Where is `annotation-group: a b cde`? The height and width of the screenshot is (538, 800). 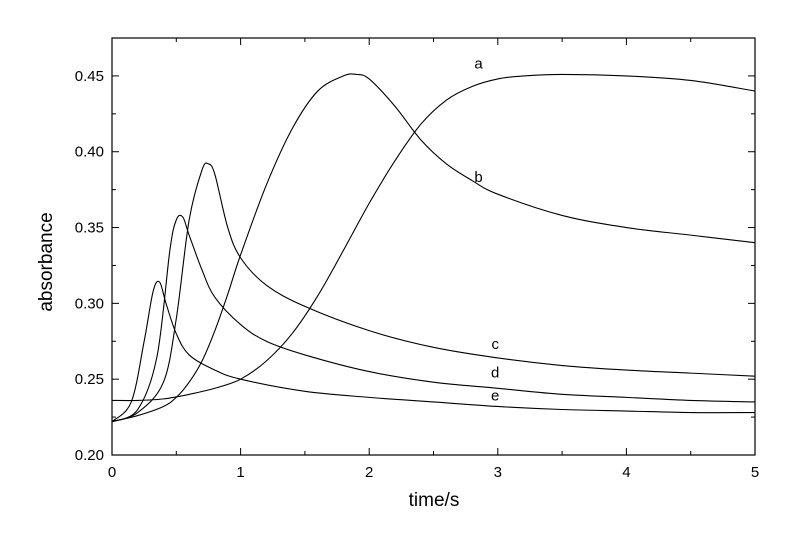
annotation-group: a b cde is located at coordinates (486, 229).